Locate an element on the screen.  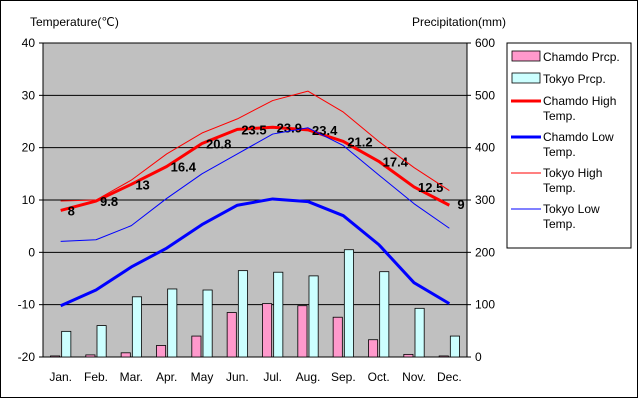
right-axis-title: Precipitation(mm) is located at coordinates (459, 22).